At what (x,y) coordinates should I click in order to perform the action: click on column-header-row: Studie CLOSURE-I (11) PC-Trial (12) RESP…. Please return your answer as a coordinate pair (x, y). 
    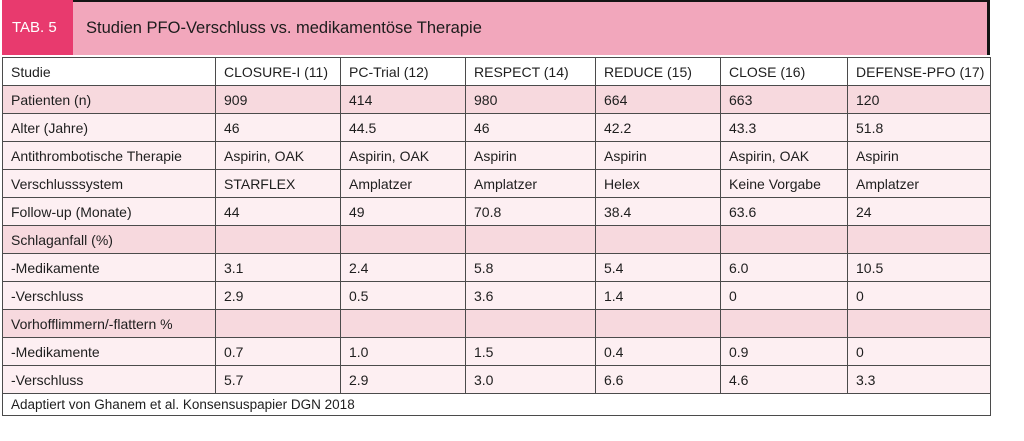
    Looking at the image, I should click on (496, 71).